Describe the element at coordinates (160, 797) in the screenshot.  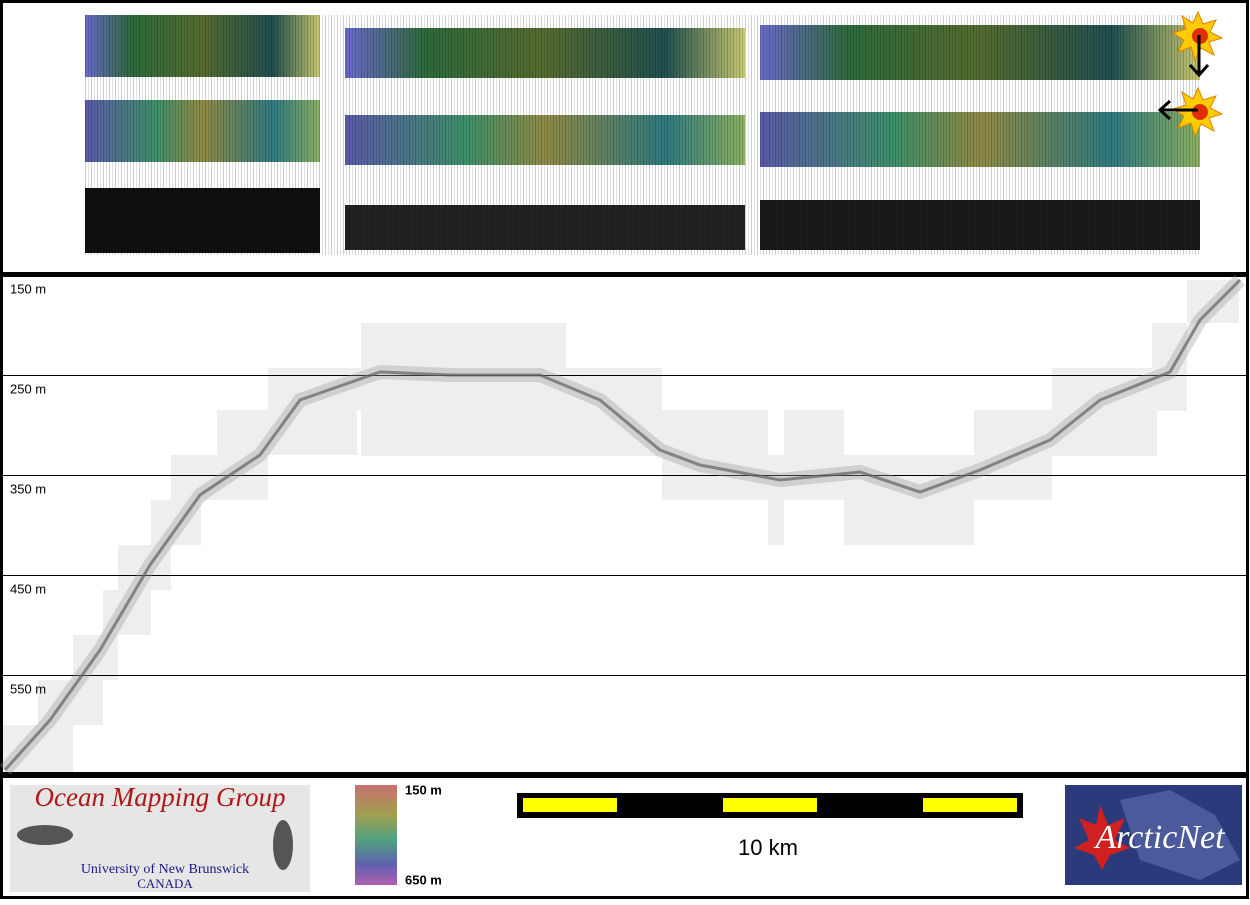
I see `logo-title: Ocean Mapping Group` at that location.